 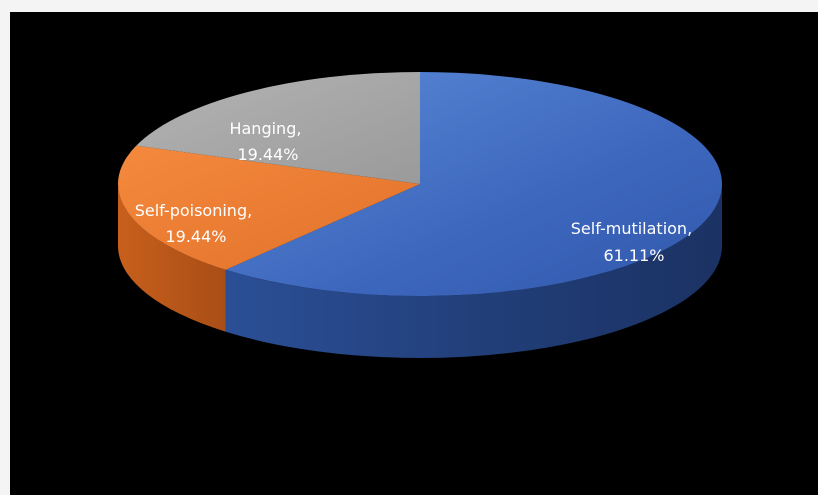 What do you see at coordinates (634, 242) in the screenshot?
I see `label-self-mutilation: Self-mutilation, 61.11%` at bounding box center [634, 242].